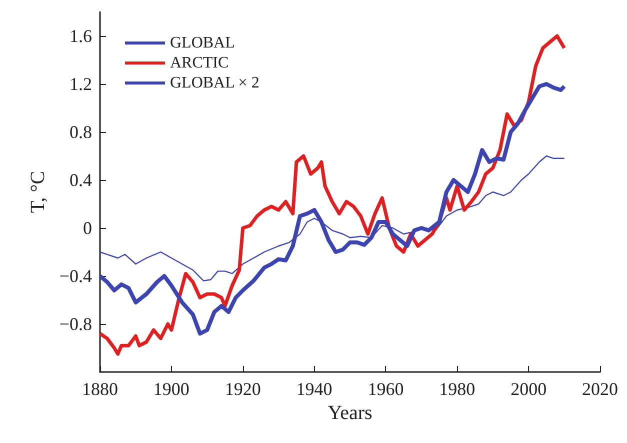 The image size is (627, 443). I want to click on y-tick-label: 0, so click(87, 228).